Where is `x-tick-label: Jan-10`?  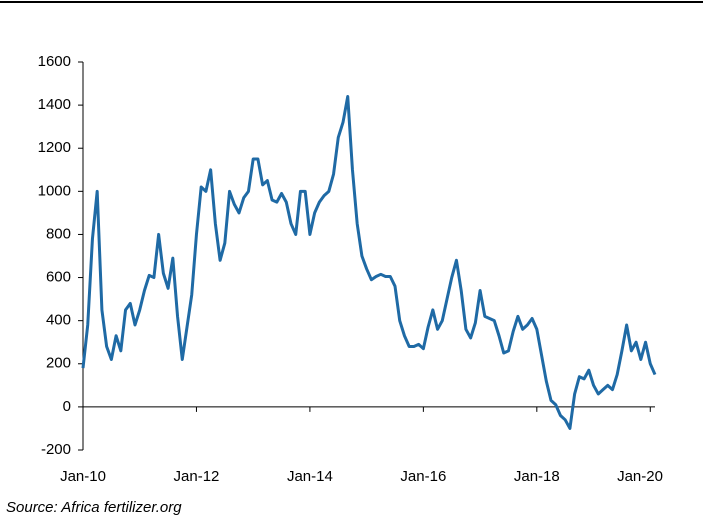 x-tick-label: Jan-10 is located at coordinates (83, 476).